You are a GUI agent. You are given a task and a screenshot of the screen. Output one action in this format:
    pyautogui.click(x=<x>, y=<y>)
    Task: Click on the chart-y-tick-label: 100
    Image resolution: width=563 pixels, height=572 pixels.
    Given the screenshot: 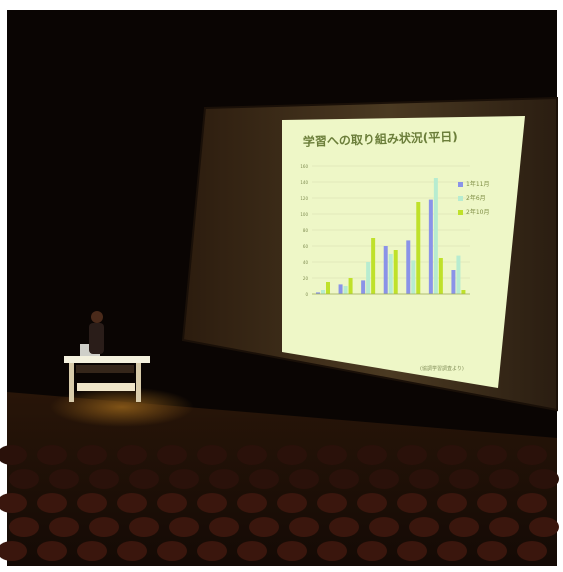 What is the action you would take?
    pyautogui.click(x=304, y=214)
    